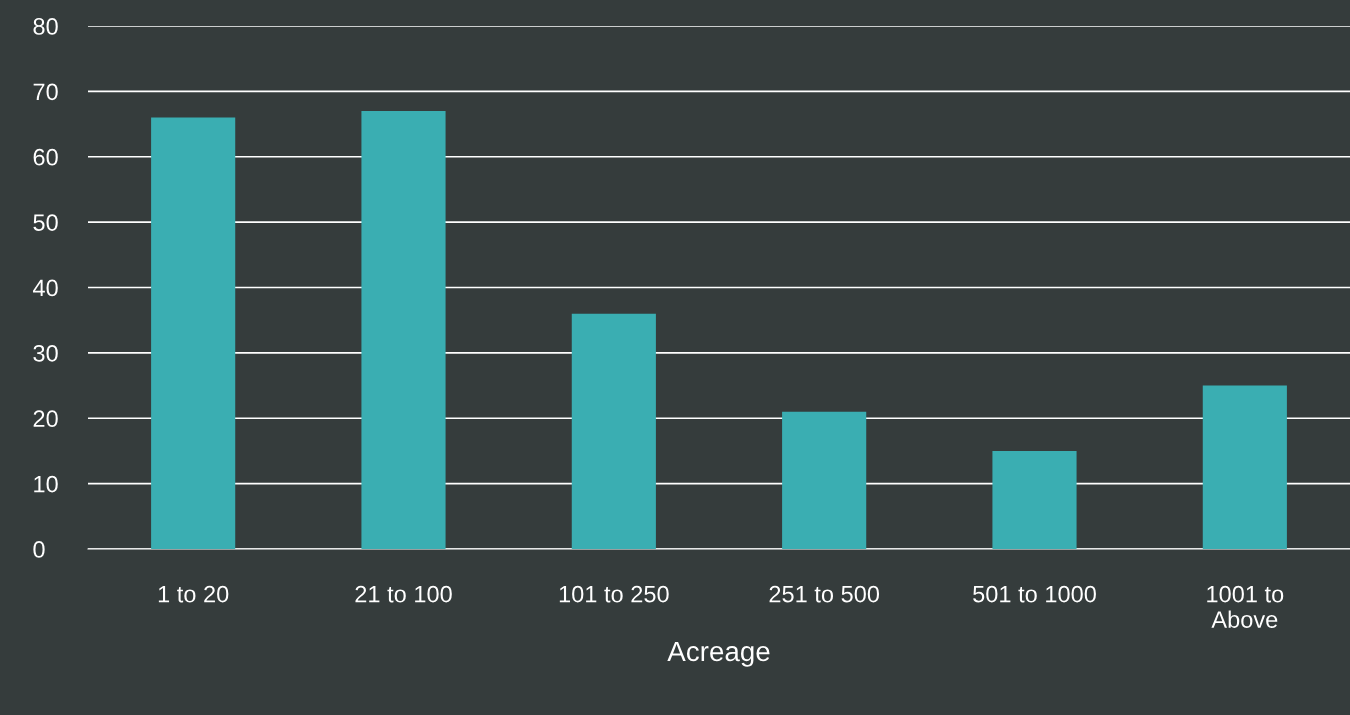 This screenshot has height=715, width=1350. What do you see at coordinates (718, 654) in the screenshot?
I see `x-axis-title: Acreage` at bounding box center [718, 654].